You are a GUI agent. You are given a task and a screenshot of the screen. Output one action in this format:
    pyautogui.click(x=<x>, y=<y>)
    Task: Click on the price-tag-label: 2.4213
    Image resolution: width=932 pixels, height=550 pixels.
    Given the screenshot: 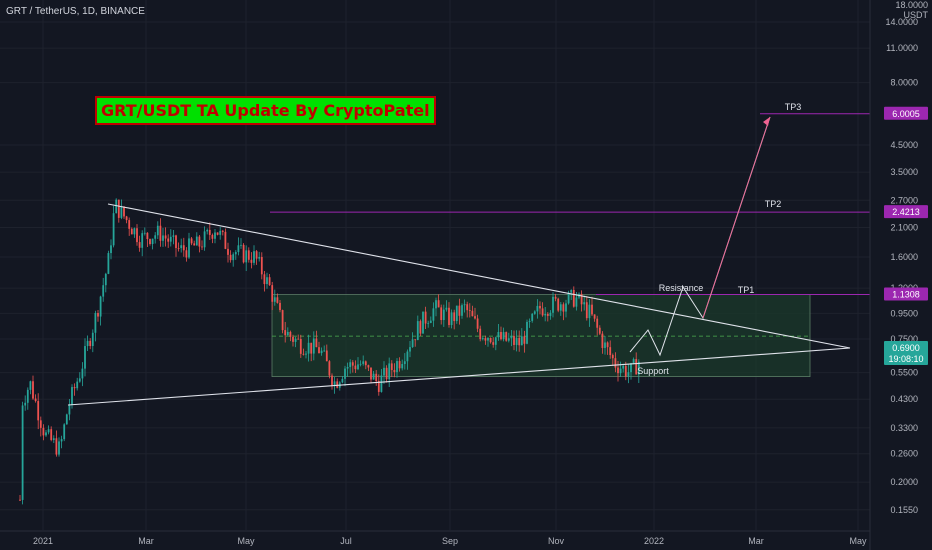 What is the action you would take?
    pyautogui.click(x=906, y=212)
    